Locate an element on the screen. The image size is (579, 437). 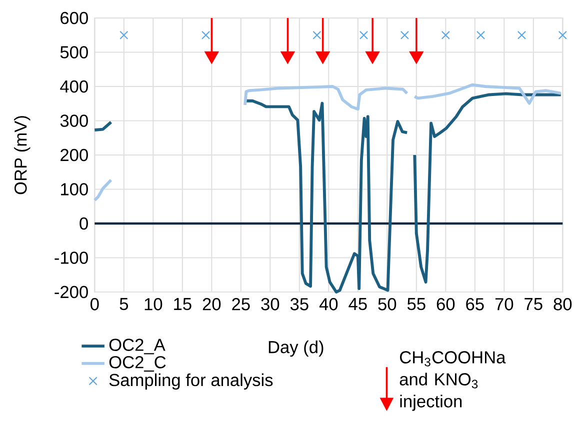
x-tick-label: 30 is located at coordinates (270, 304).